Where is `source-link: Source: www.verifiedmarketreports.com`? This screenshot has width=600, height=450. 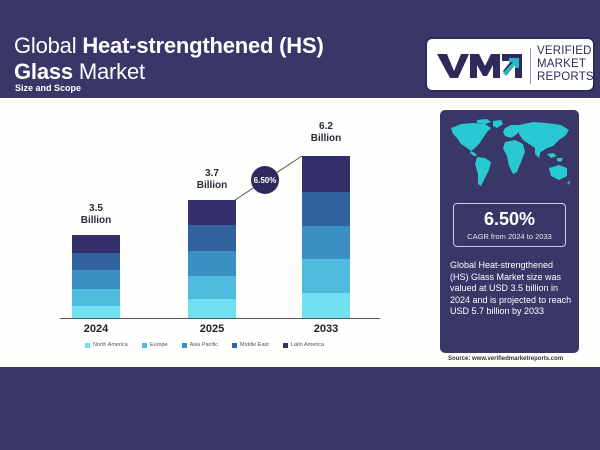
source-link: Source: www.verifiedmarketreports.com is located at coordinates (506, 359).